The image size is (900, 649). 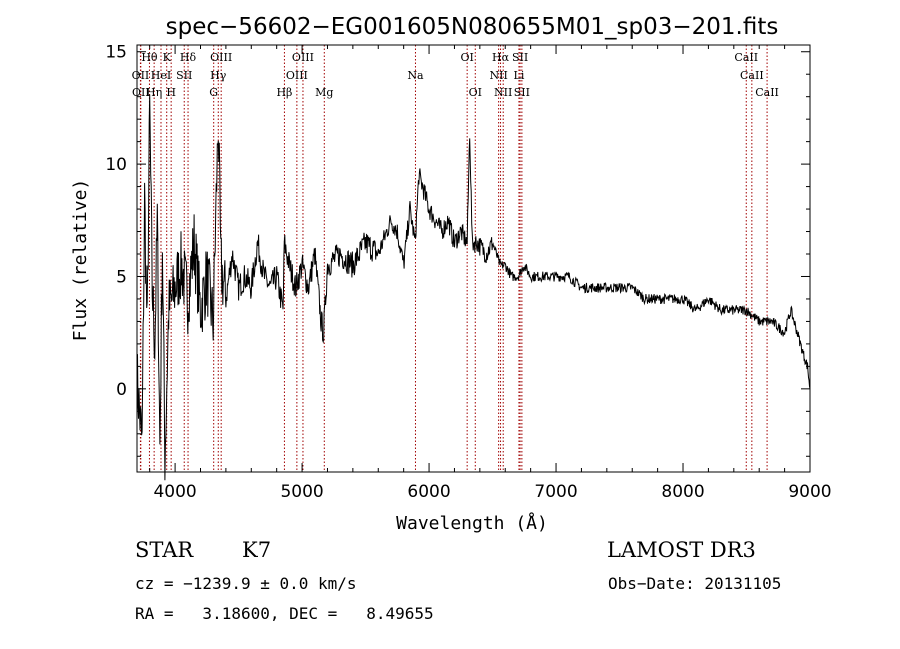 What do you see at coordinates (171, 92) in the screenshot?
I see `marker-label-7: H` at bounding box center [171, 92].